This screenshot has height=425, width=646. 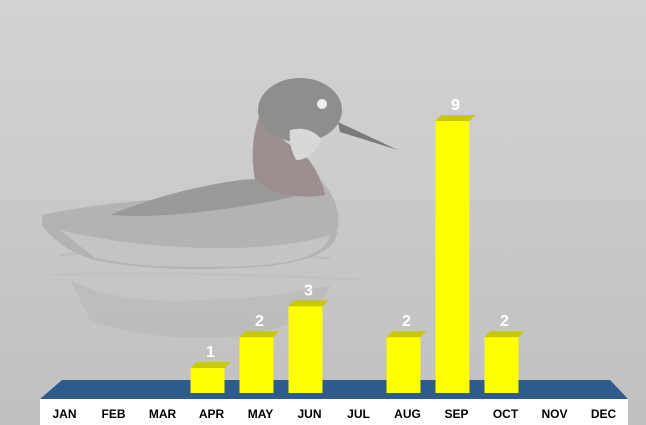 What do you see at coordinates (358, 414) in the screenshot?
I see `tick-label-jul: JUL` at bounding box center [358, 414].